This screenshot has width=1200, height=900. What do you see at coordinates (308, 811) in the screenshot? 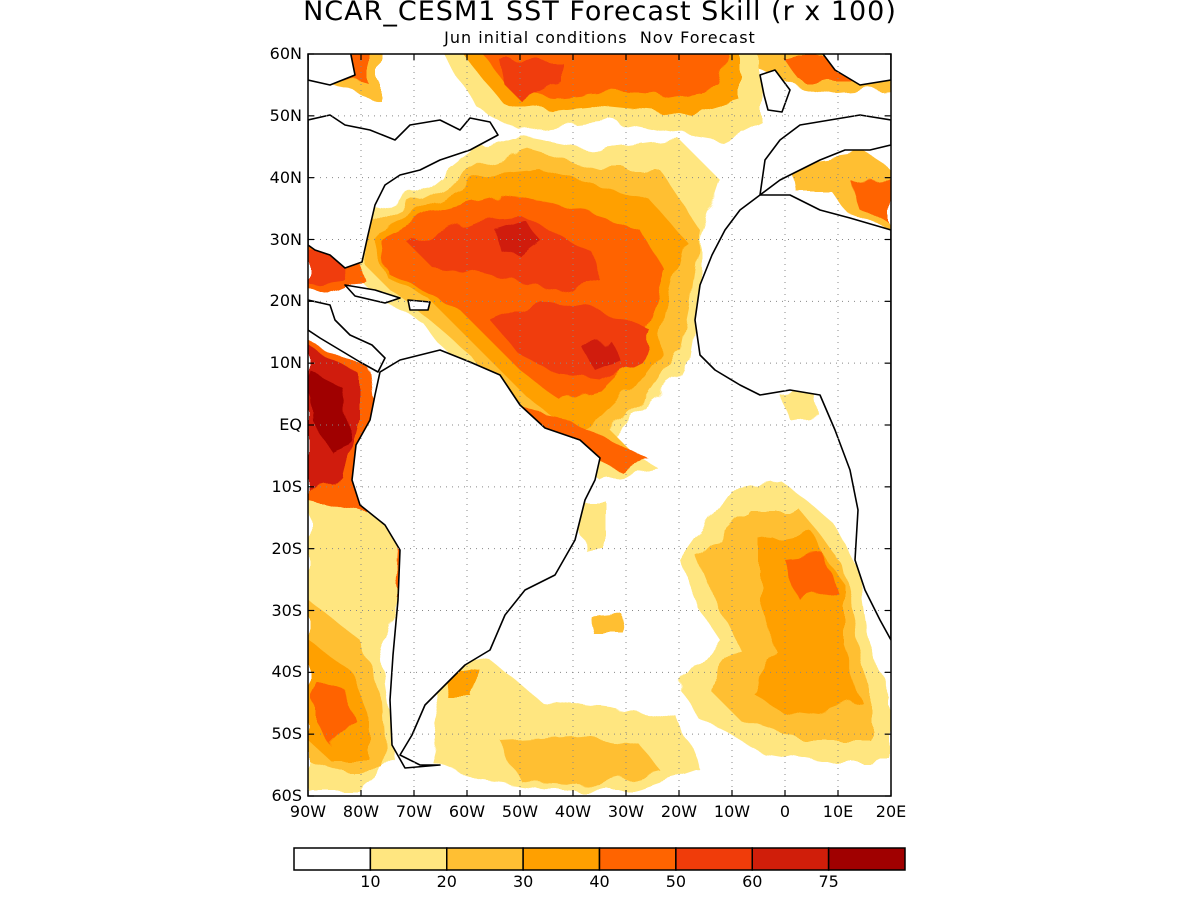
I see `lon-label: 90W` at bounding box center [308, 811].